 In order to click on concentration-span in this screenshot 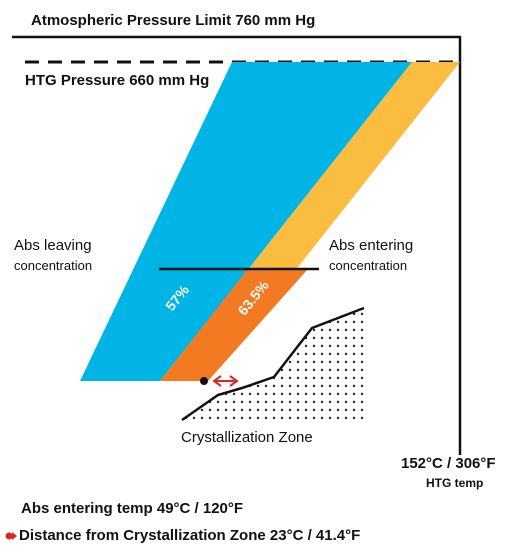, I will do `click(234, 325)`.